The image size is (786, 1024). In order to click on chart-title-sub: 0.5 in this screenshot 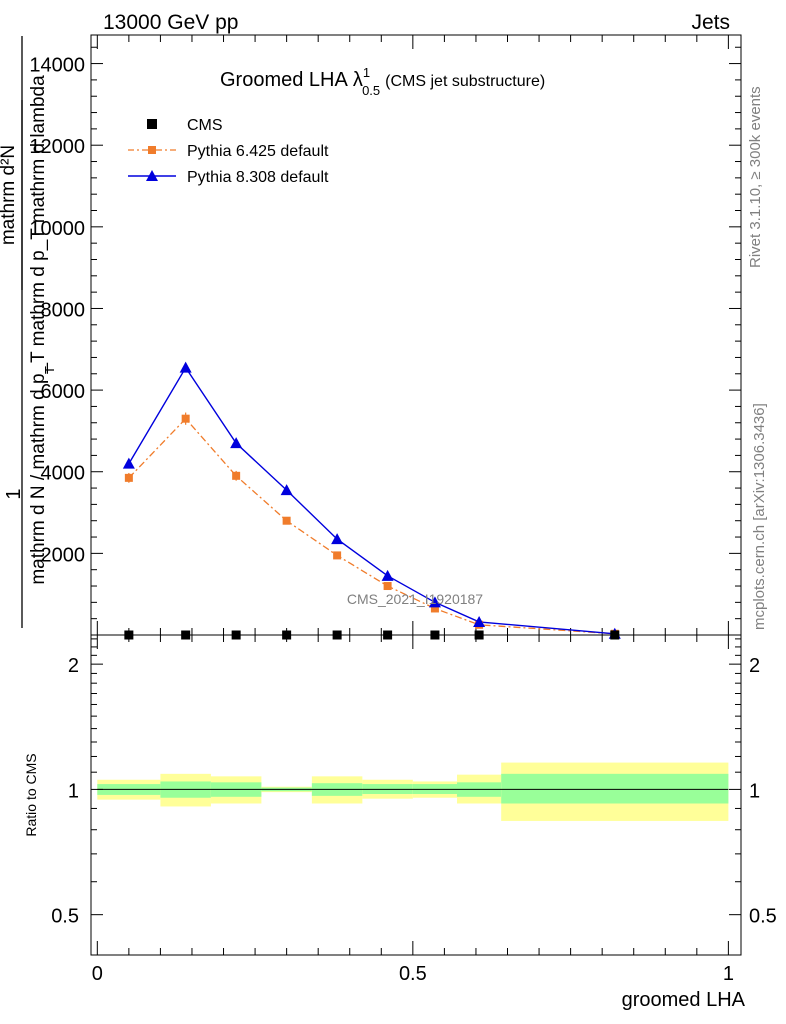, I will do `click(371, 90)`.